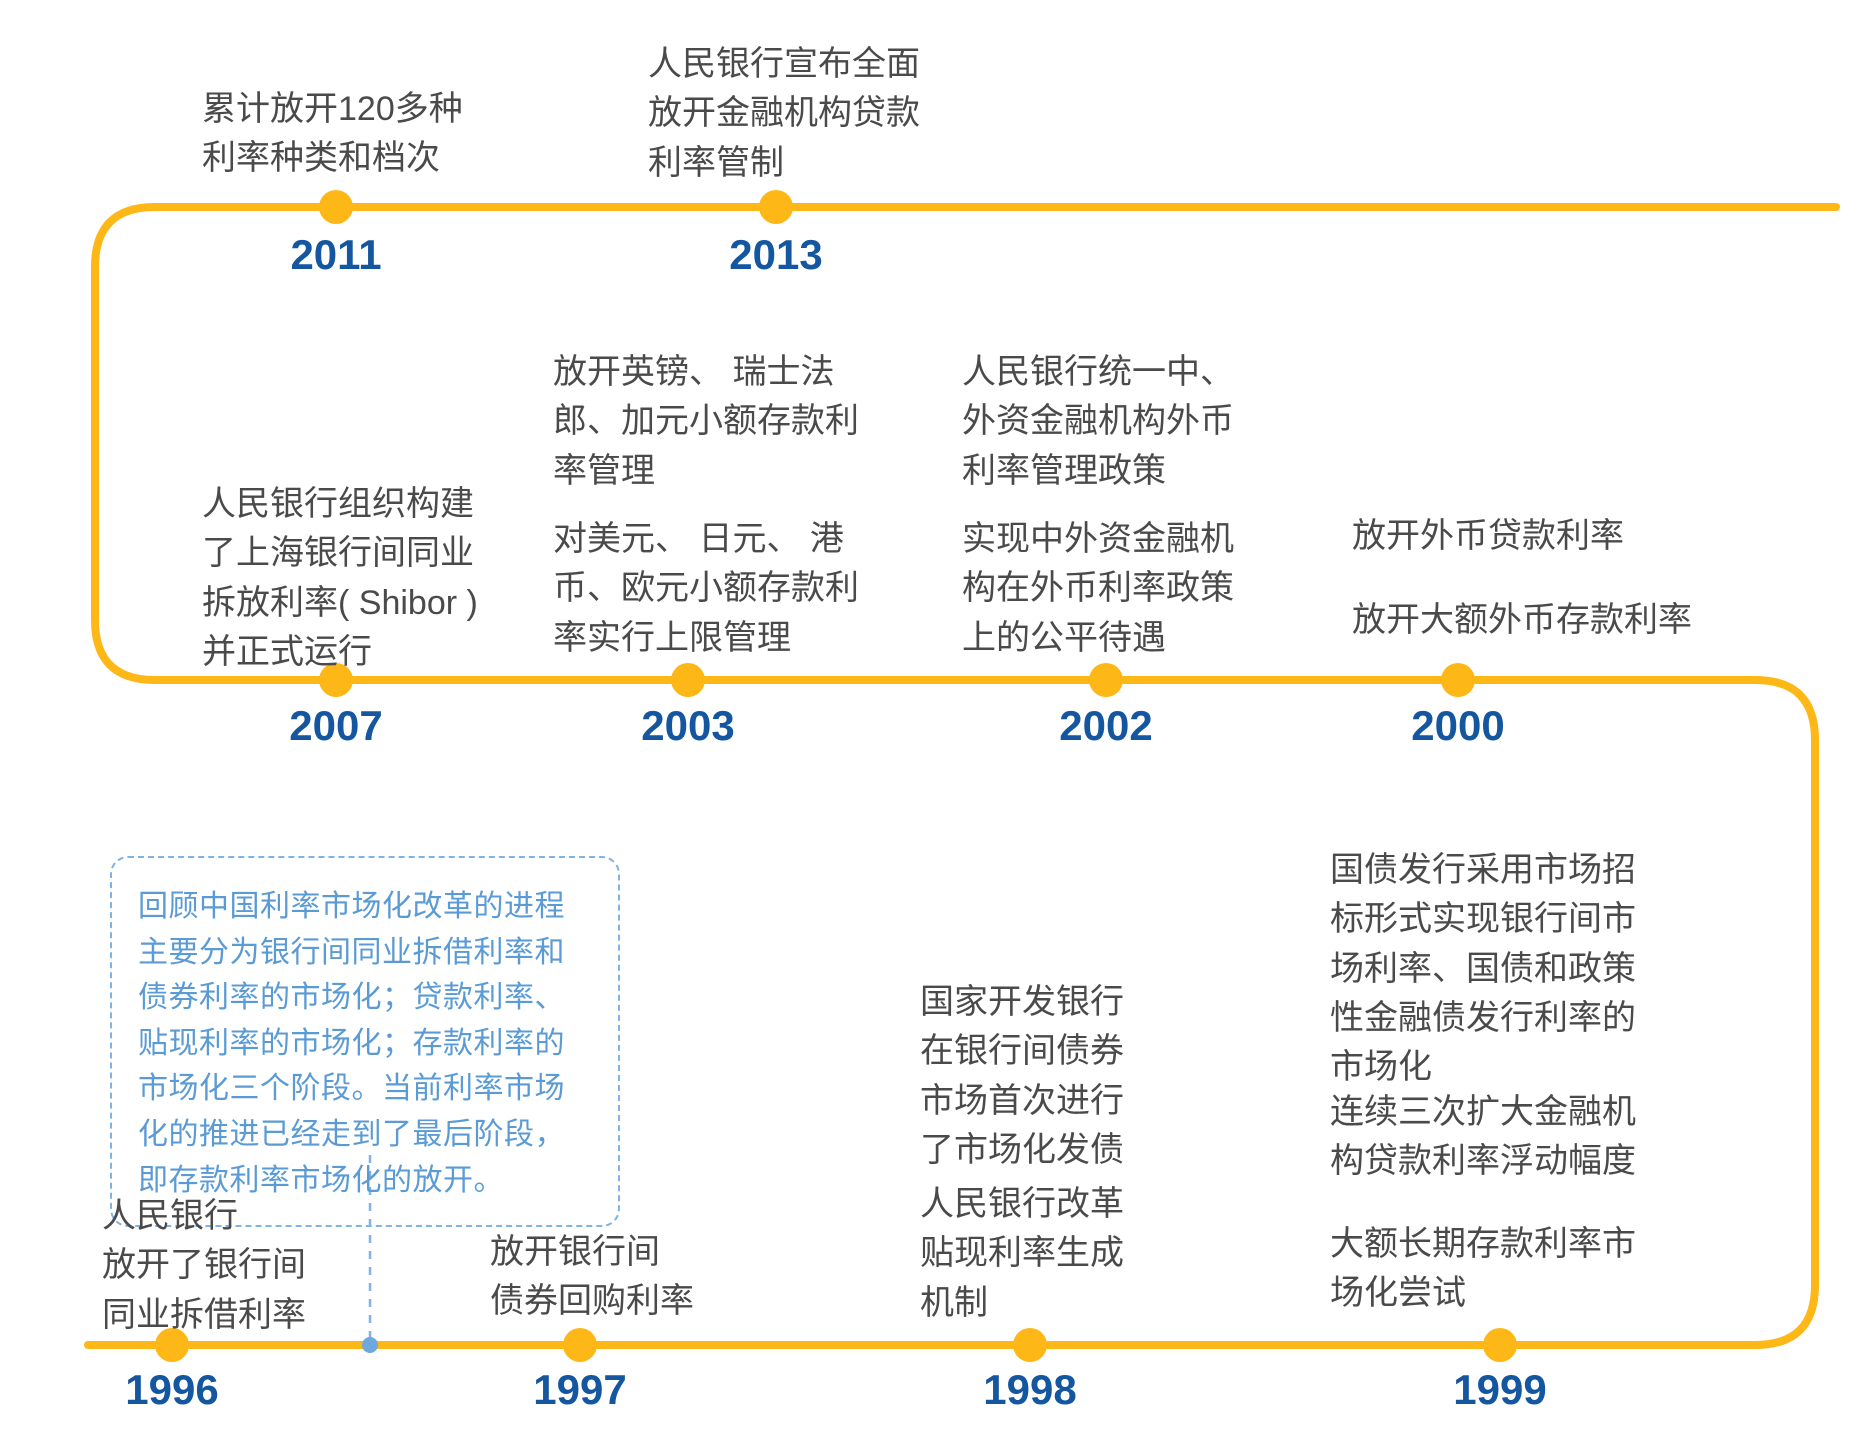 Image resolution: width=1876 pixels, height=1450 pixels. I want to click on event-note-2003-2: 对美元、 日元、 港 币、欧元小额存款利 率实行上限管理, so click(706, 588).